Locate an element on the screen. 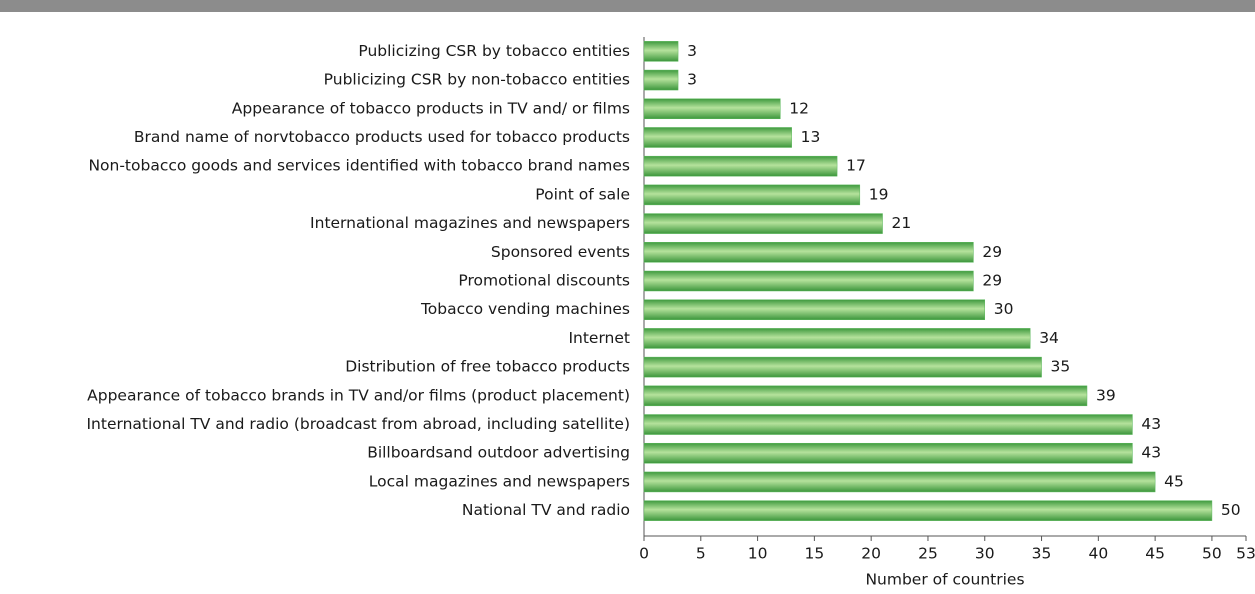 This screenshot has height=594, width=1255. y-tick-label: Tobacco vending machines is located at coordinates (525, 309).